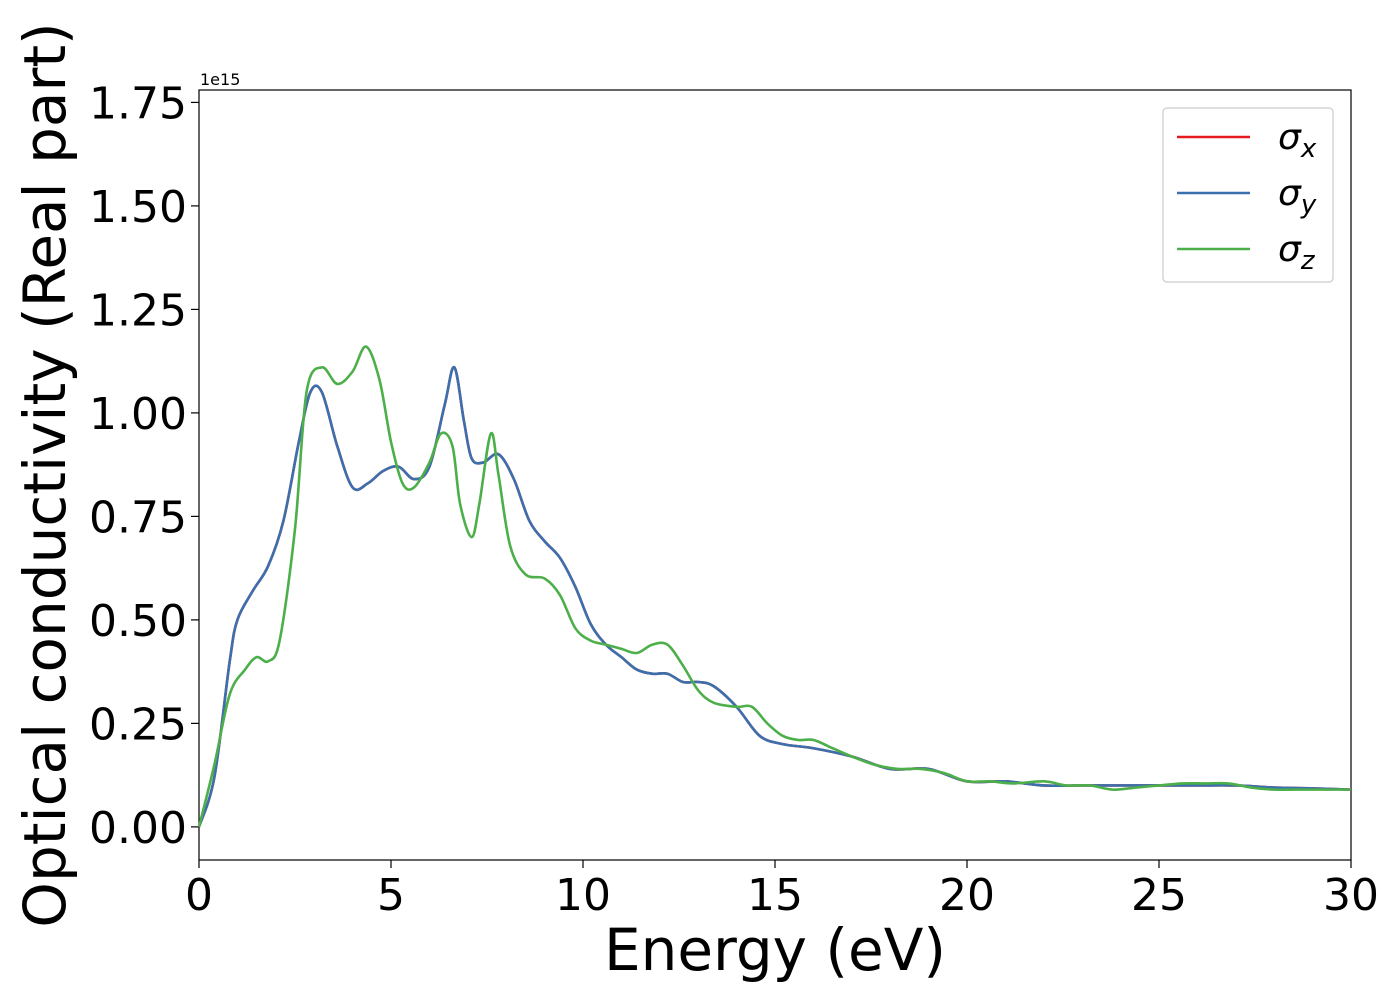  Describe the element at coordinates (967, 895) in the screenshot. I see `x-tick-label: 20` at that location.